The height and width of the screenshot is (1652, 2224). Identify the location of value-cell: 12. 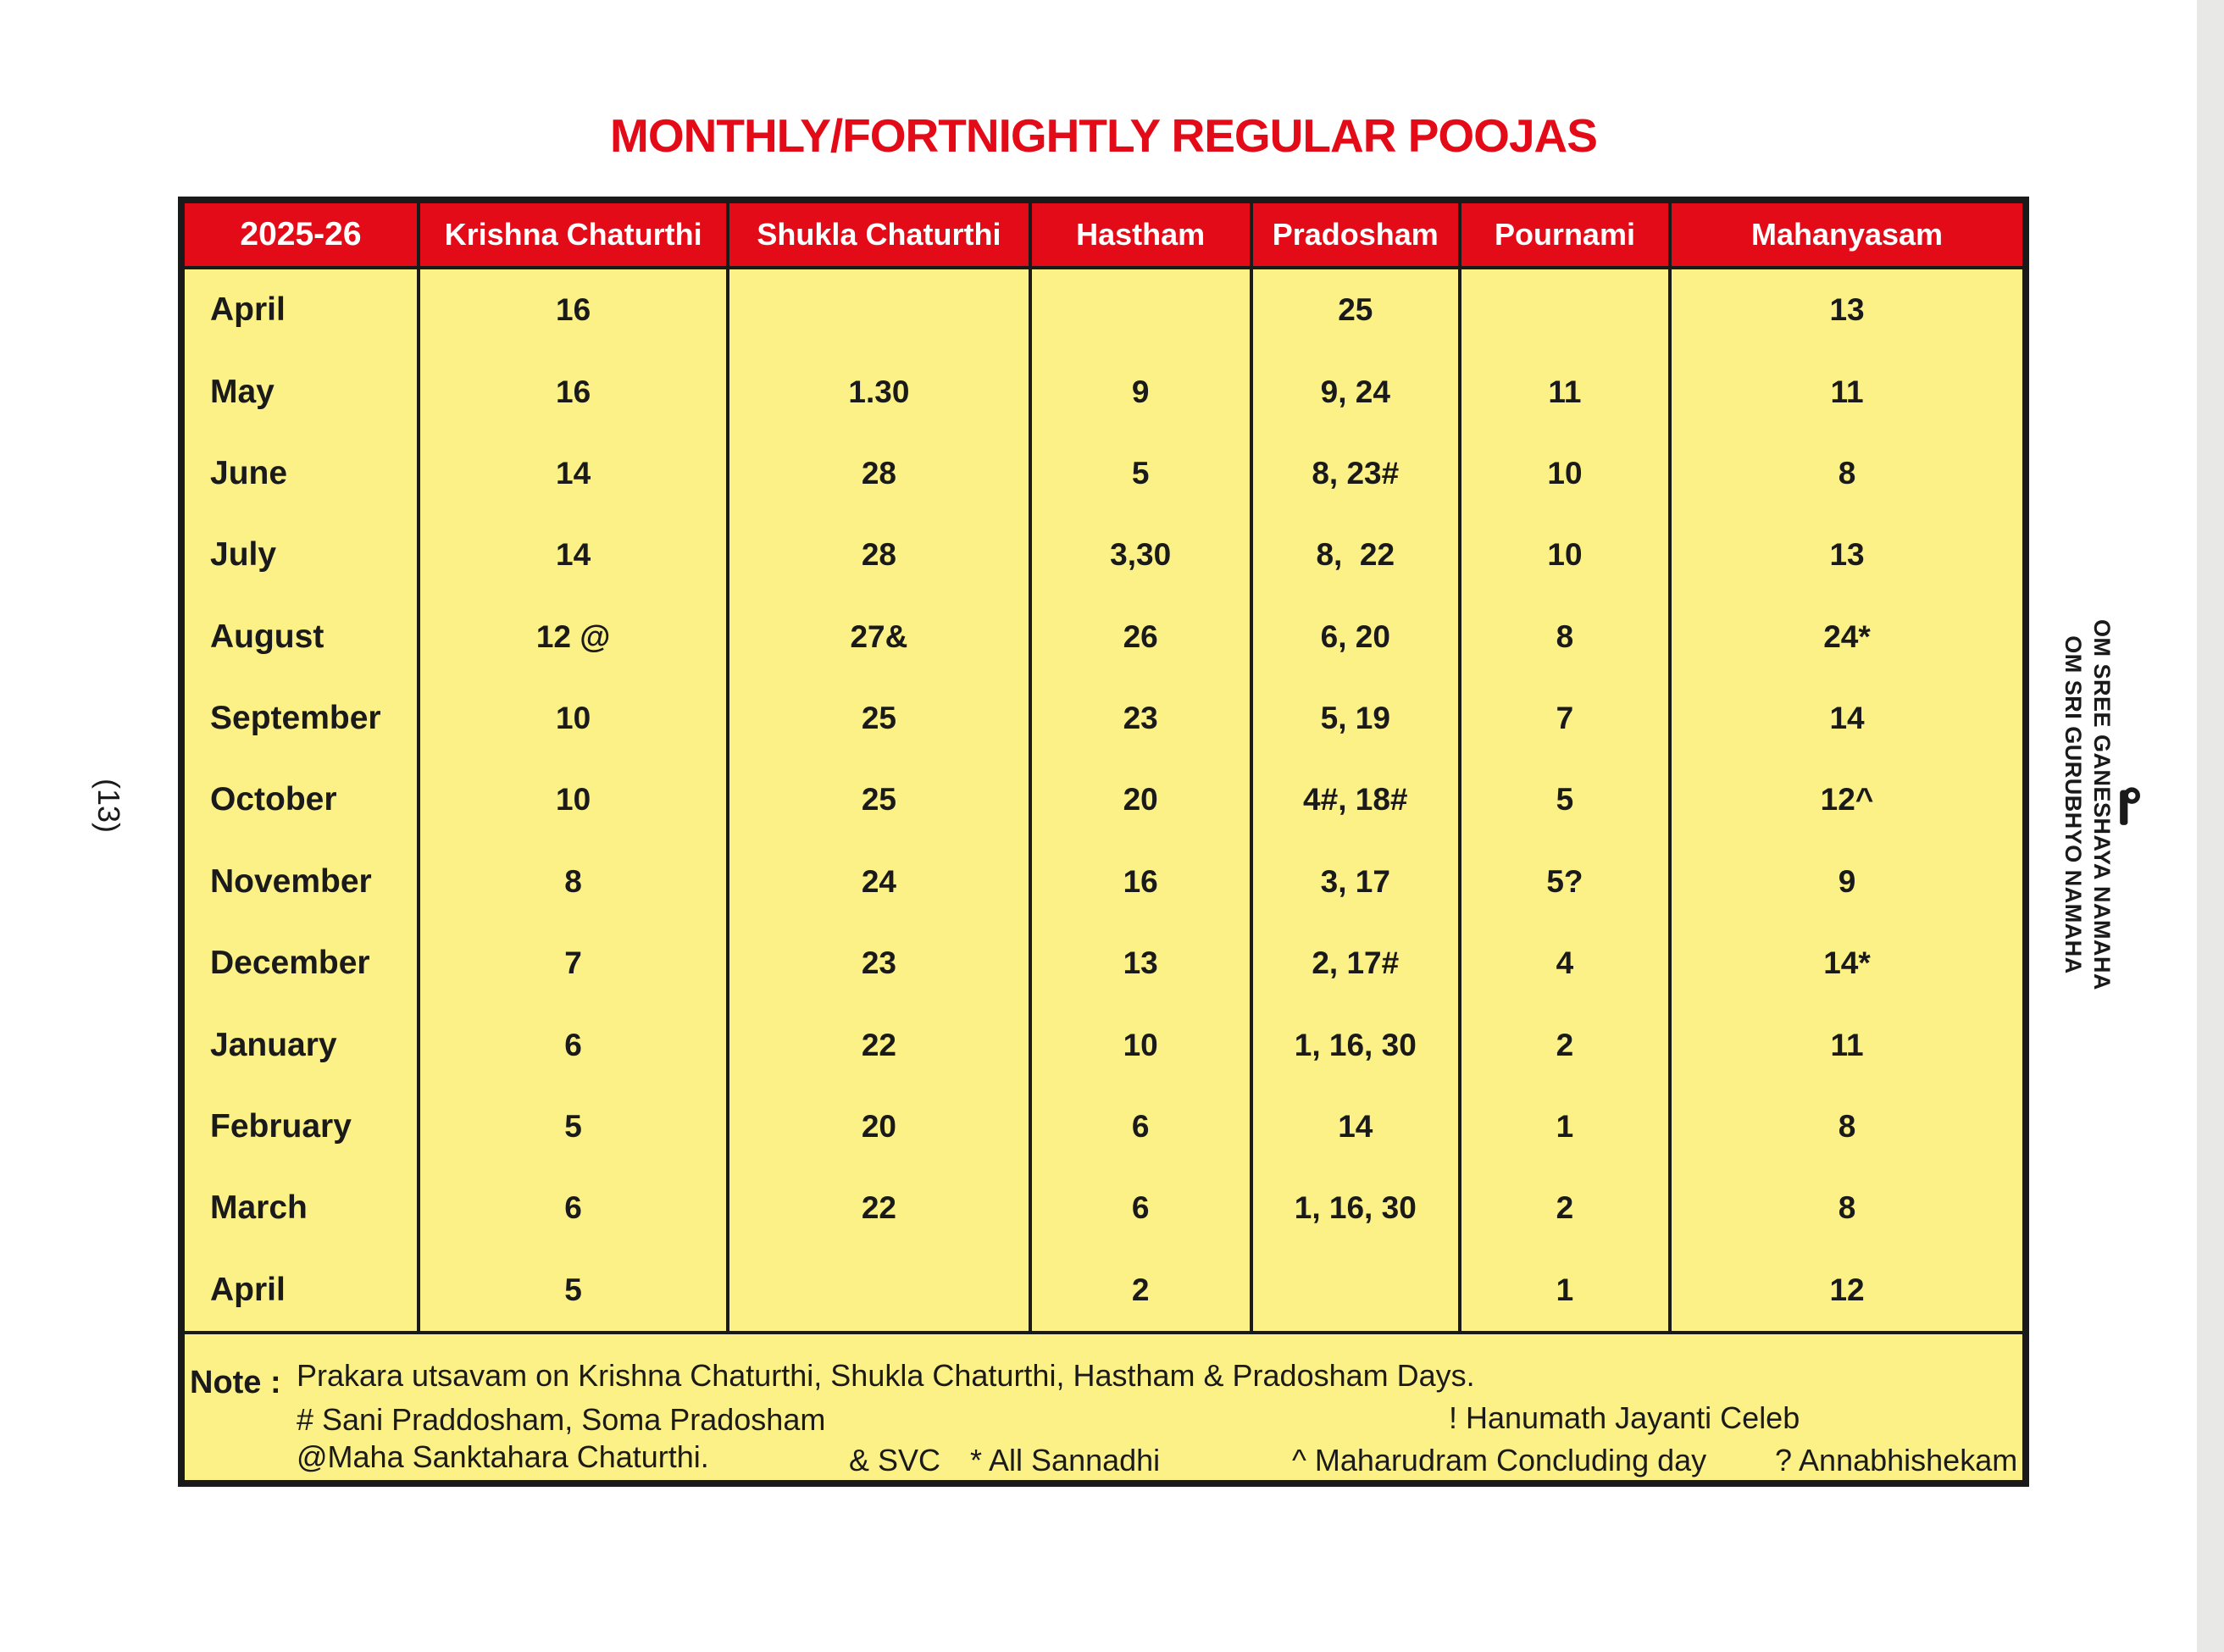
(1847, 1290).